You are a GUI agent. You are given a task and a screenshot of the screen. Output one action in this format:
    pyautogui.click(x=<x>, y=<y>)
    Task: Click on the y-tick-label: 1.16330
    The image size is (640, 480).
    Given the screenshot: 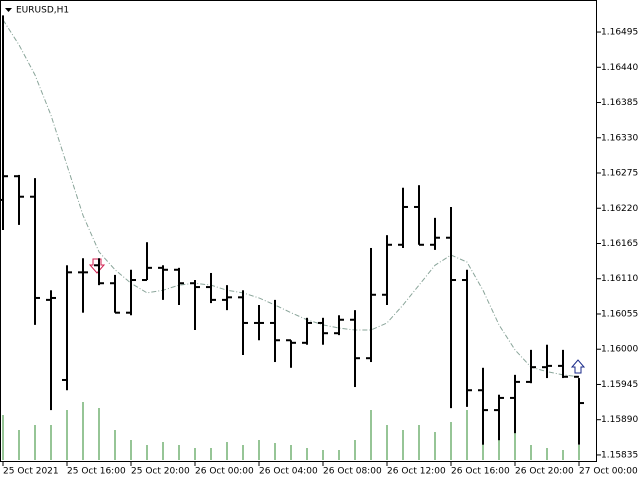 What is the action you would take?
    pyautogui.click(x=619, y=138)
    